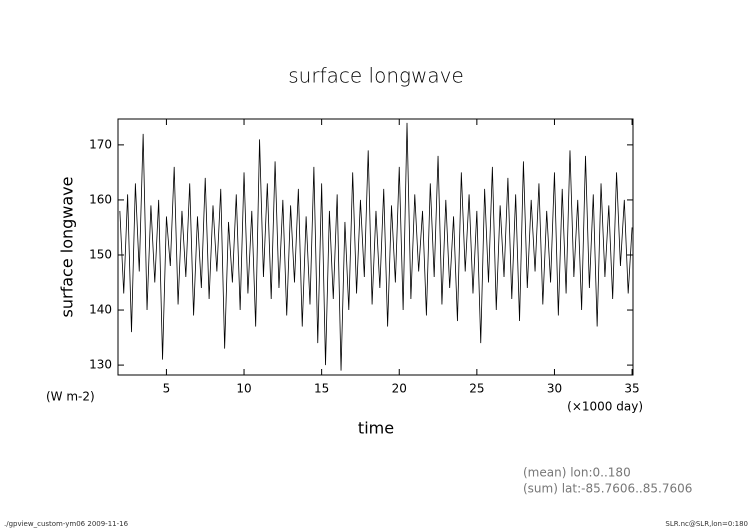 Image resolution: width=752 pixels, height=532 pixels. I want to click on x-tick-label: 30, so click(554, 389).